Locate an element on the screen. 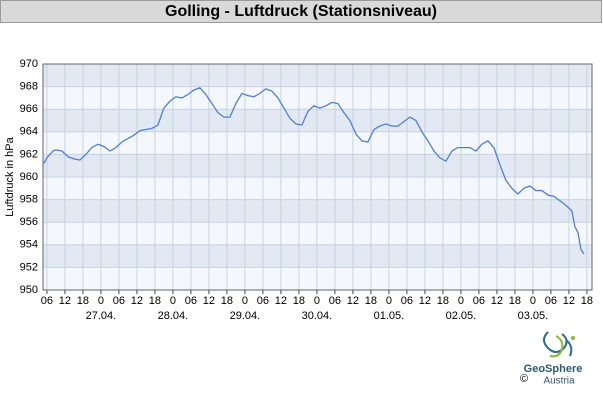  y-tick-label: 970 is located at coordinates (29, 64).